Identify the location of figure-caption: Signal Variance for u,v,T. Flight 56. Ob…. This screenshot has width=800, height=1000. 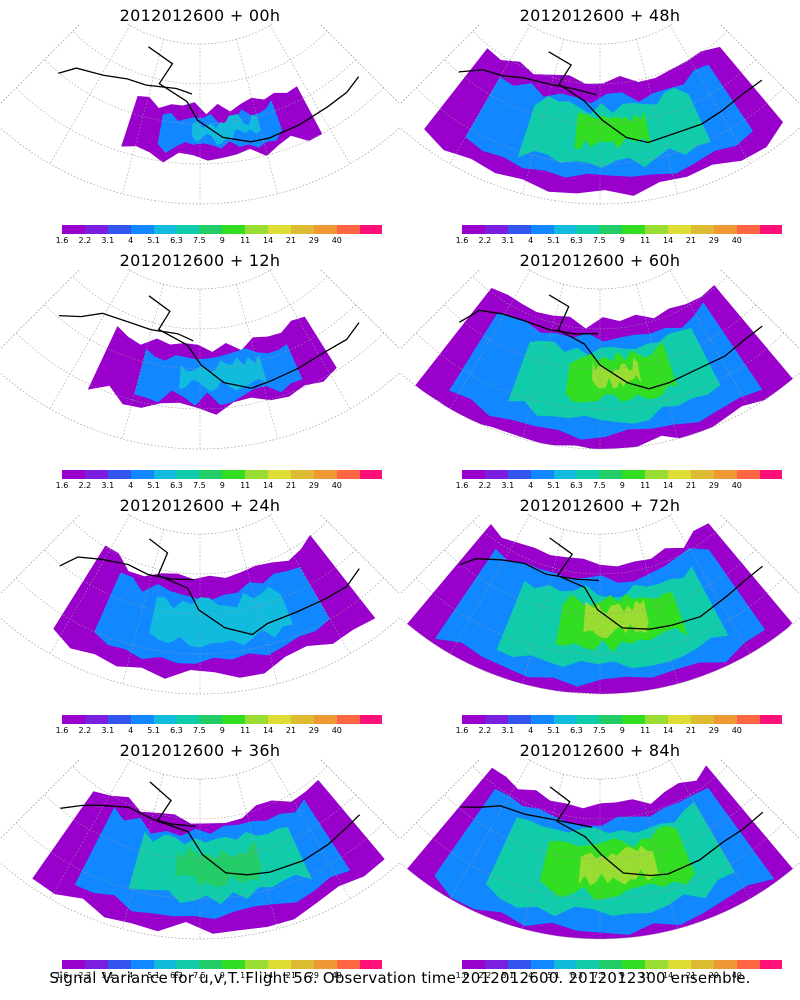
(400, 978).